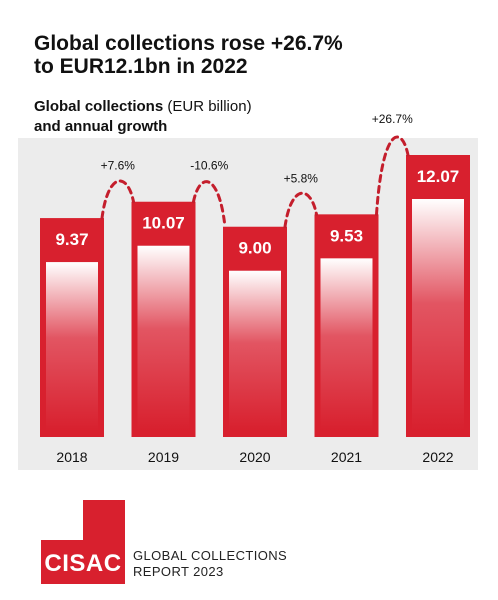 This screenshot has height=600, width=498. Describe the element at coordinates (178, 571) in the screenshot. I see `report-title-line-2: REPORT 2023` at that location.